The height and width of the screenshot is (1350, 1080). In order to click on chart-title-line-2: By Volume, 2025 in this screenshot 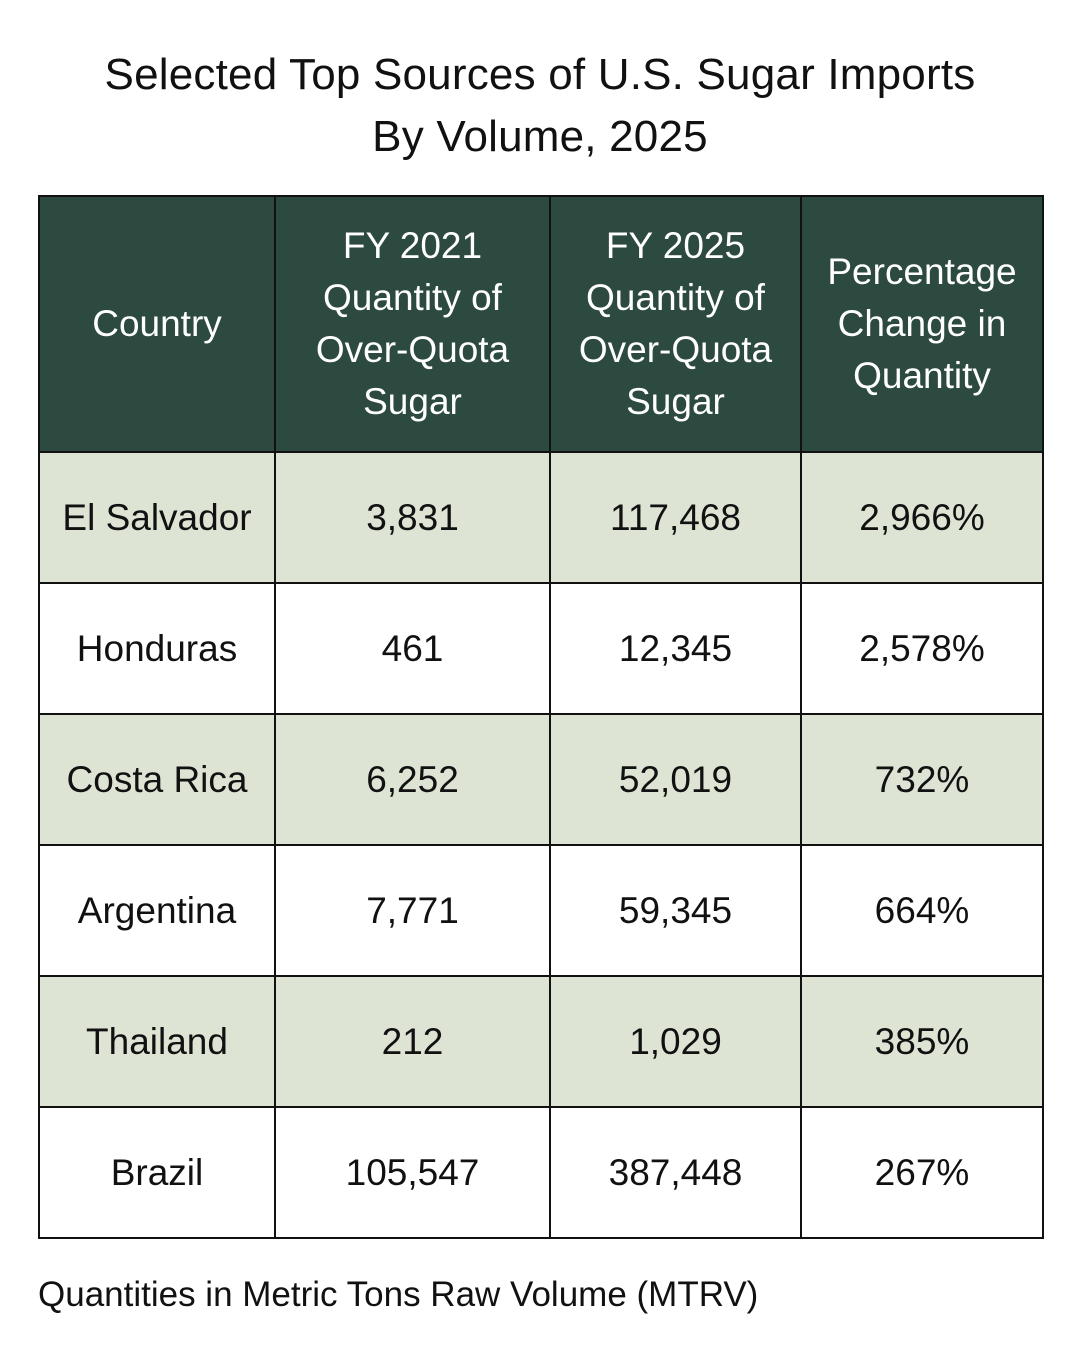, I will do `click(540, 136)`.